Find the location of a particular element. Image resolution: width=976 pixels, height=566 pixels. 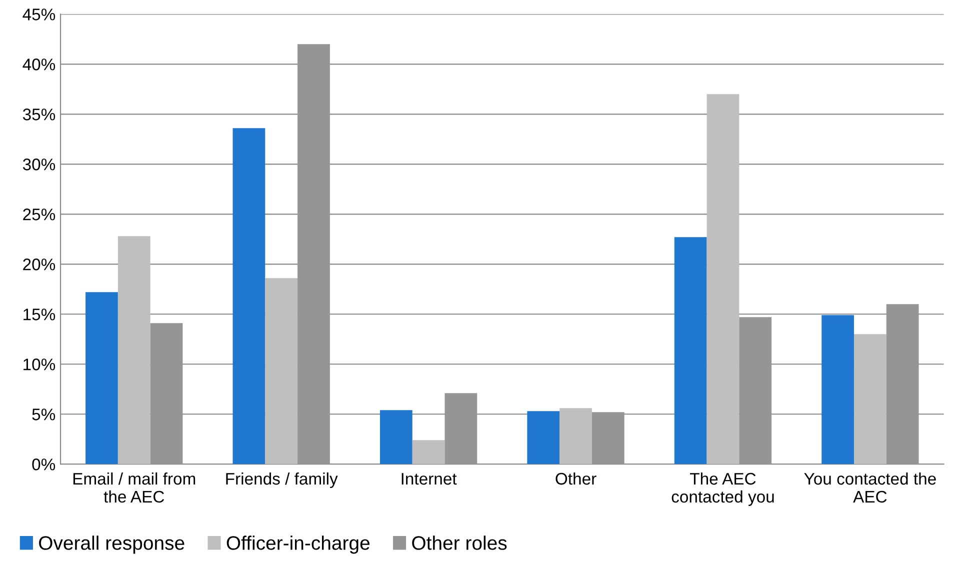

x-tick-label: Email / mail from the AEC is located at coordinates (134, 487).